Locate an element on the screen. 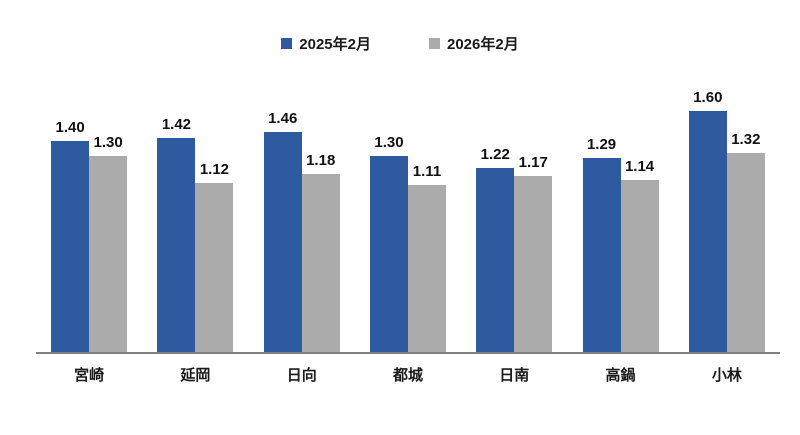  bar-column: 1.17 is located at coordinates (533, 253).